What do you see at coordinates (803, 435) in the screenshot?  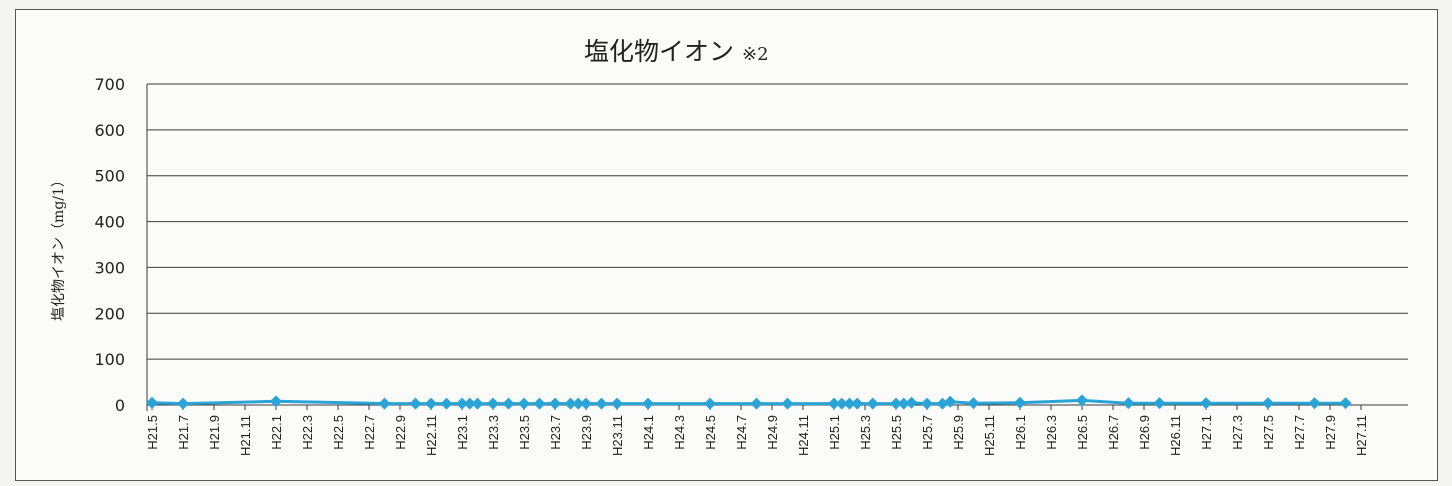 I see `x-tick-label: H24.11` at bounding box center [803, 435].